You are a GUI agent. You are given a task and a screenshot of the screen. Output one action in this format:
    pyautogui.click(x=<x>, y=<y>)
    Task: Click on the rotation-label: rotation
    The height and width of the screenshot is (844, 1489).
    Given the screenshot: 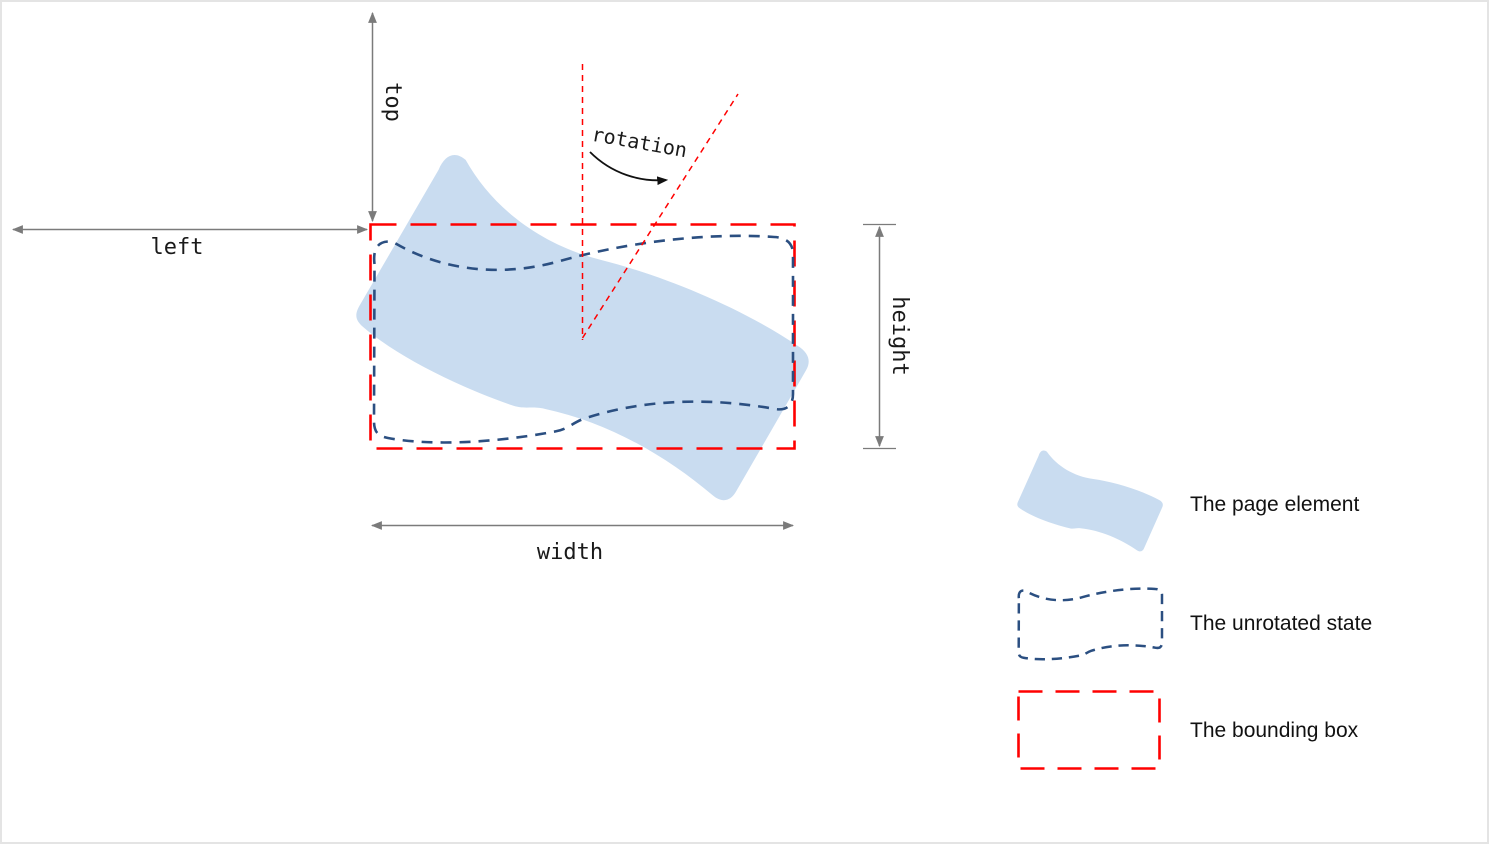 What is the action you would take?
    pyautogui.click(x=639, y=142)
    